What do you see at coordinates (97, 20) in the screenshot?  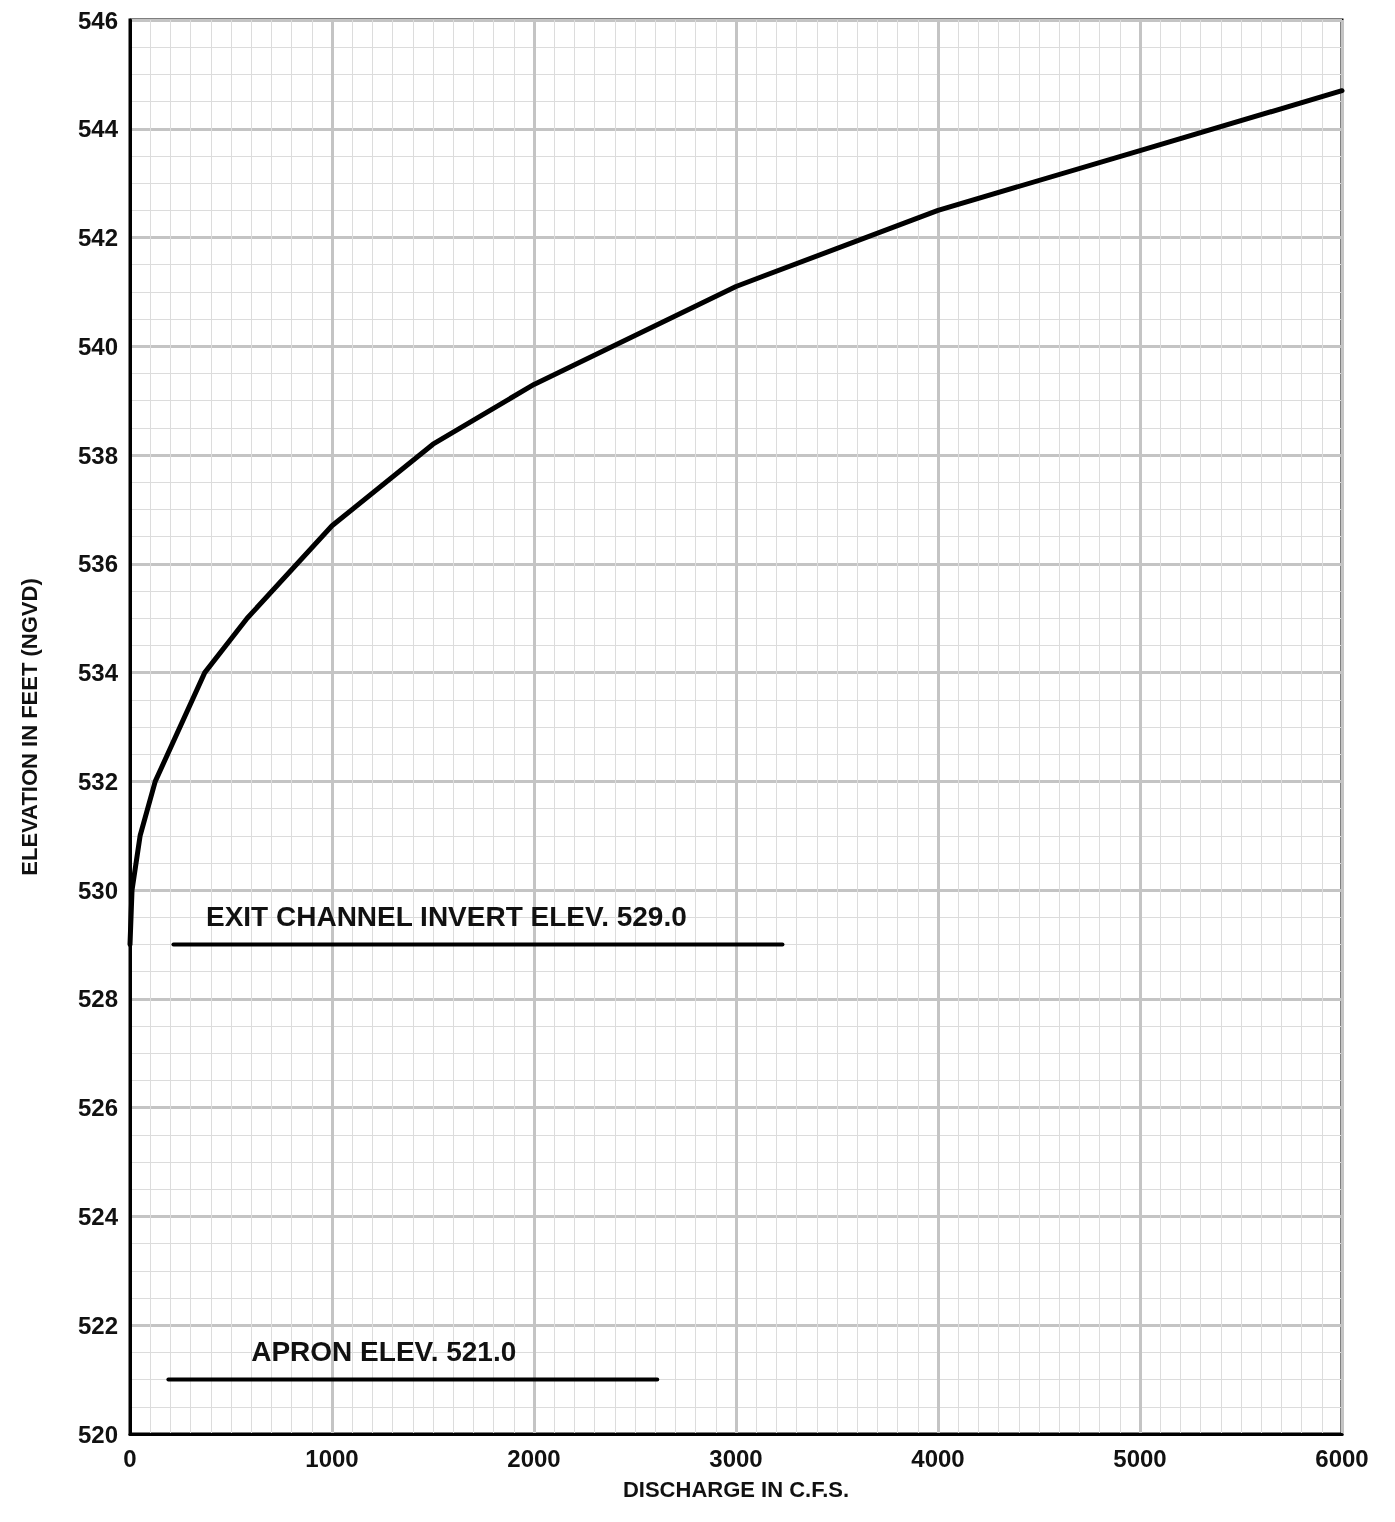 I see `y-tick-label: 546` at bounding box center [97, 20].